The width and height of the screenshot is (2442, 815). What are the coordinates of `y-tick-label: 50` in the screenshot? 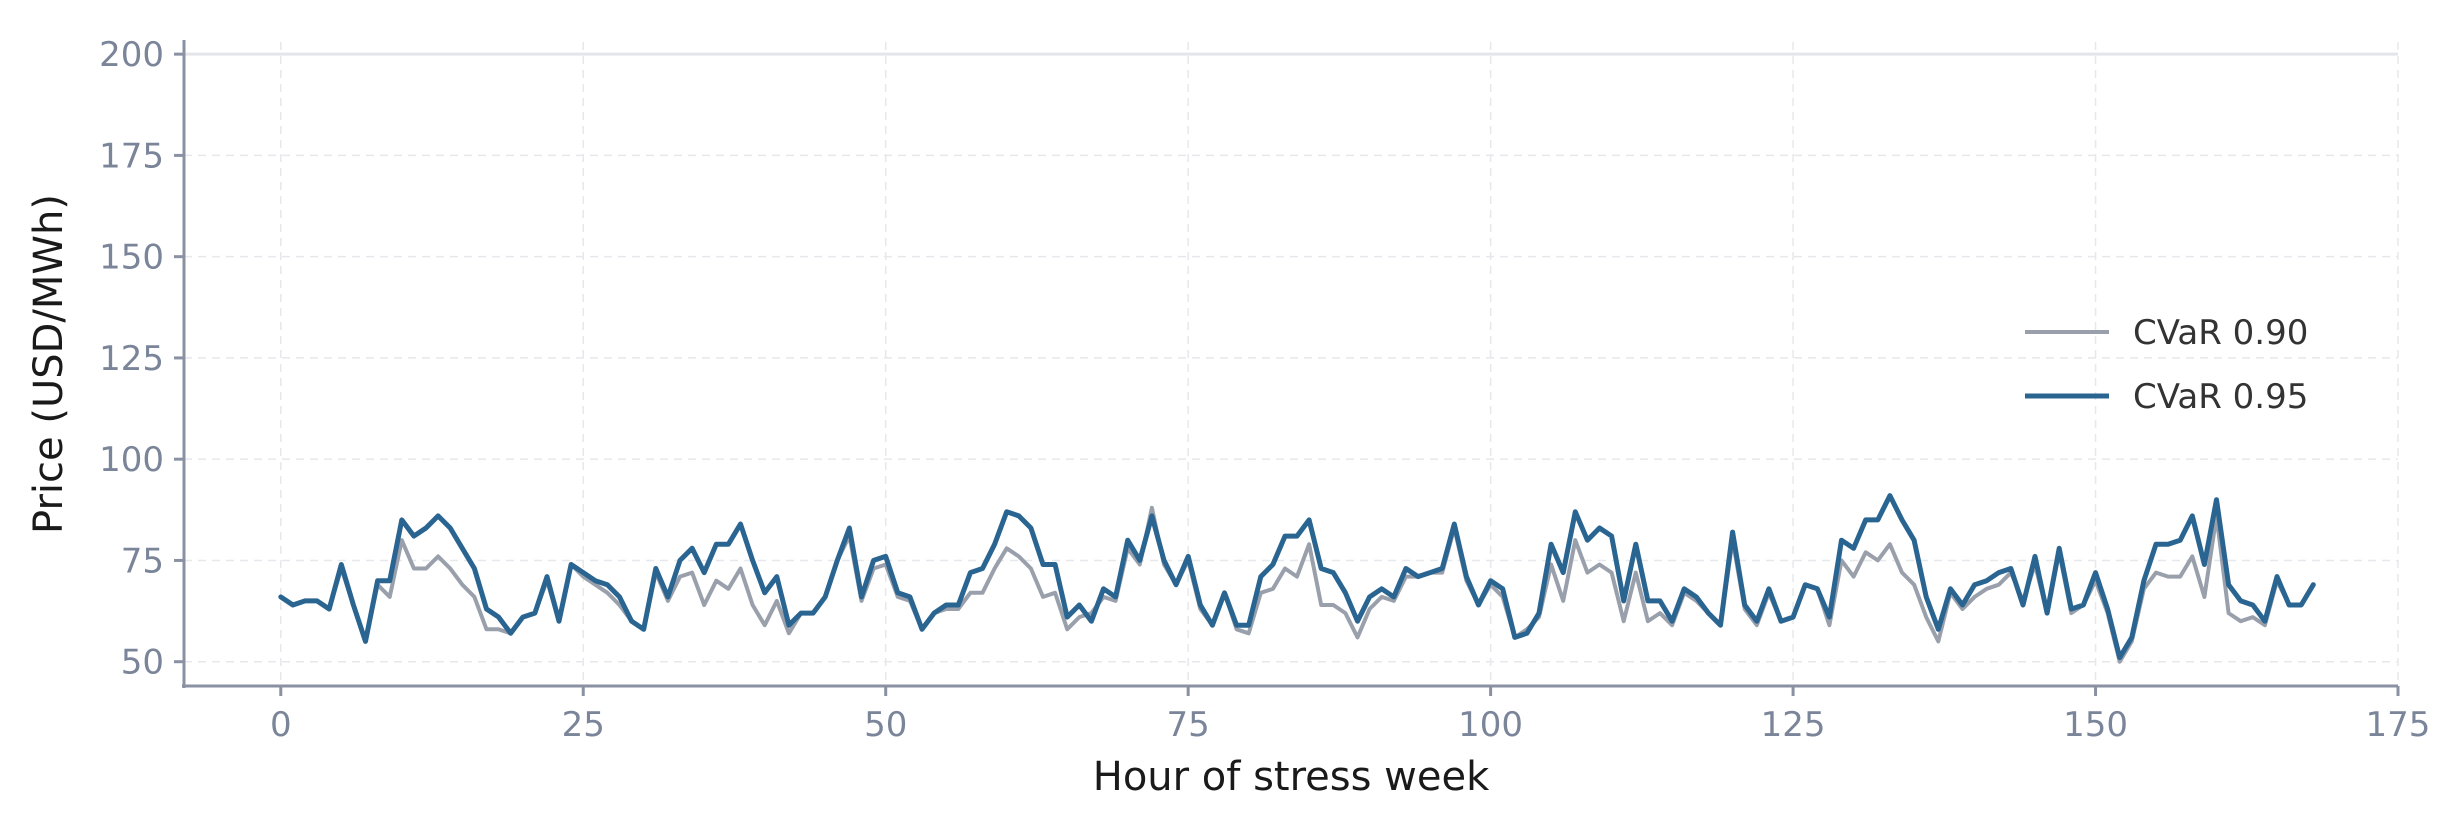 It's located at (142, 663).